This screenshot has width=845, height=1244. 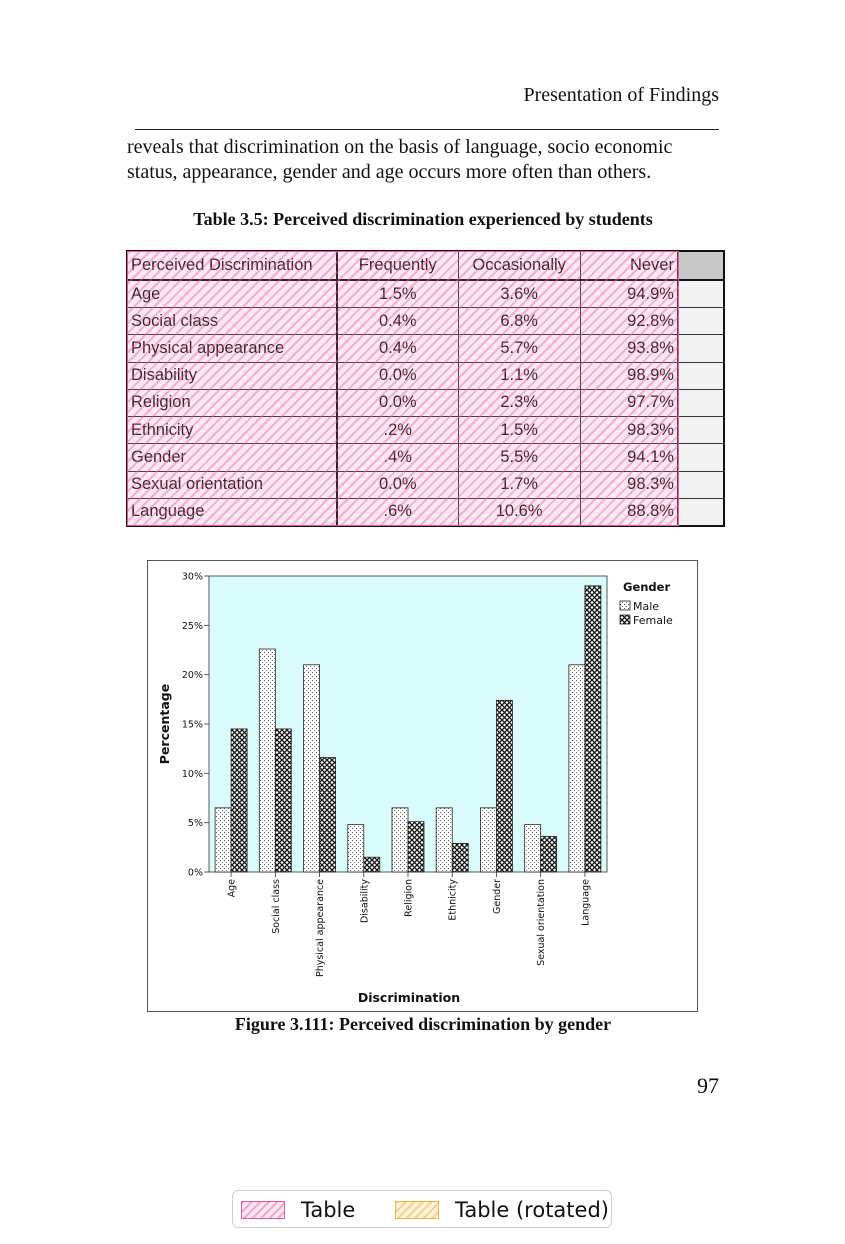 I want to click on y-tick-label: 10%, so click(x=192, y=774).